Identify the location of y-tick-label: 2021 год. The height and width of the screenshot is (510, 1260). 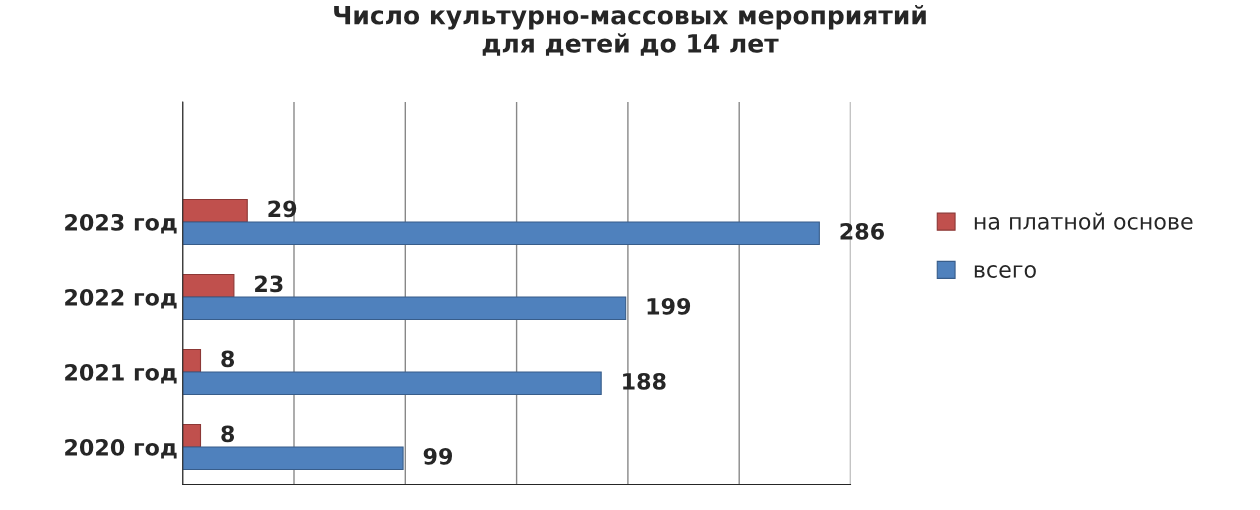
(121, 373).